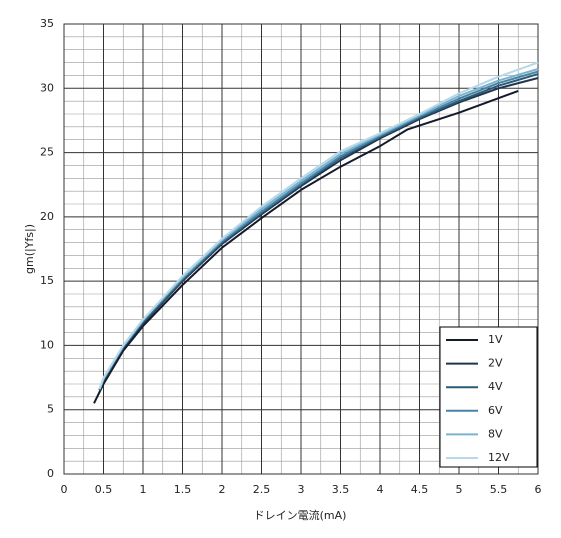  Describe the element at coordinates (50, 409) in the screenshot. I see `y-tick-label: 5` at that location.